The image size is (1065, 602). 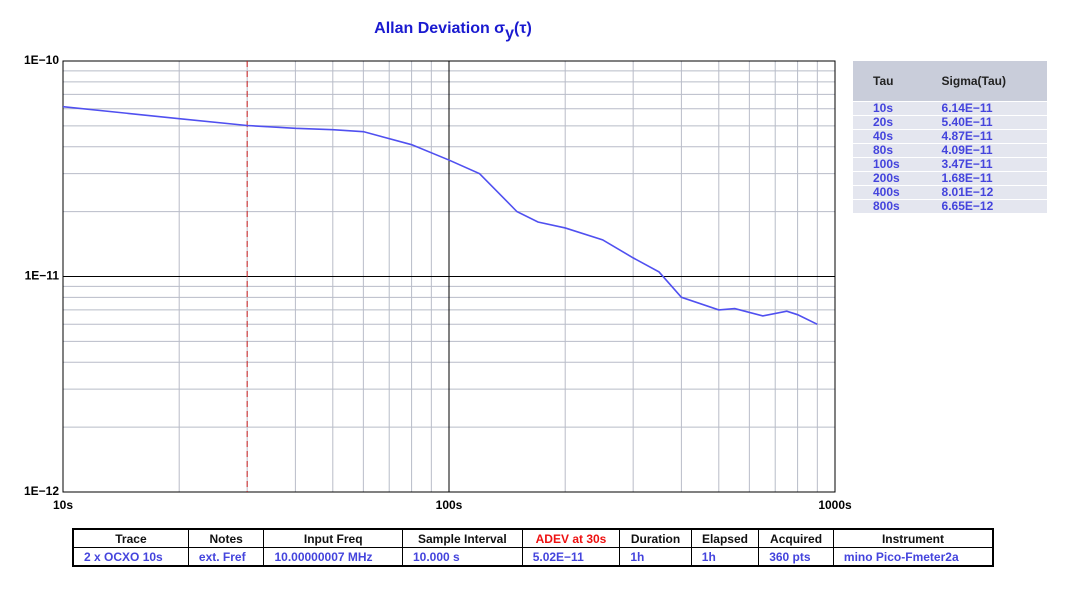 I want to click on table-cell: 5.40E−11, so click(x=984, y=122).